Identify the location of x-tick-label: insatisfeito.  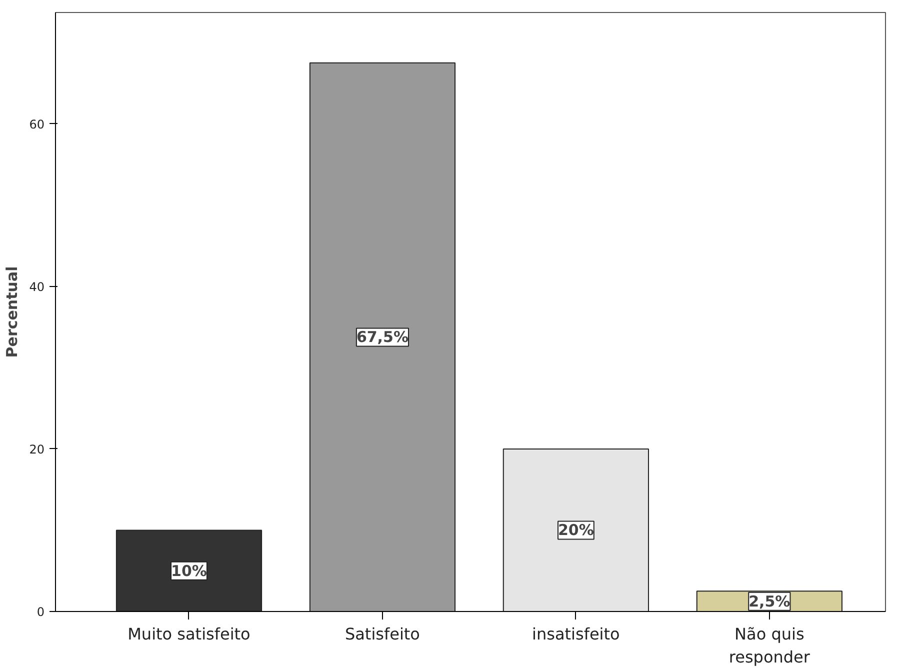
(576, 634).